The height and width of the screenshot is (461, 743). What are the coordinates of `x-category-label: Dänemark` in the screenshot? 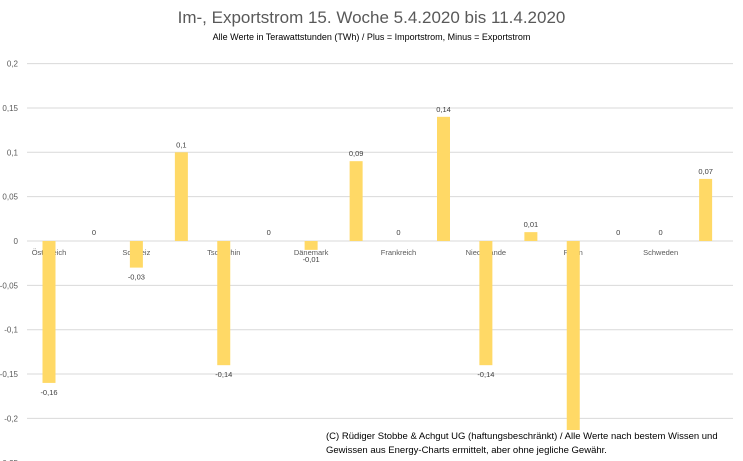 It's located at (311, 252).